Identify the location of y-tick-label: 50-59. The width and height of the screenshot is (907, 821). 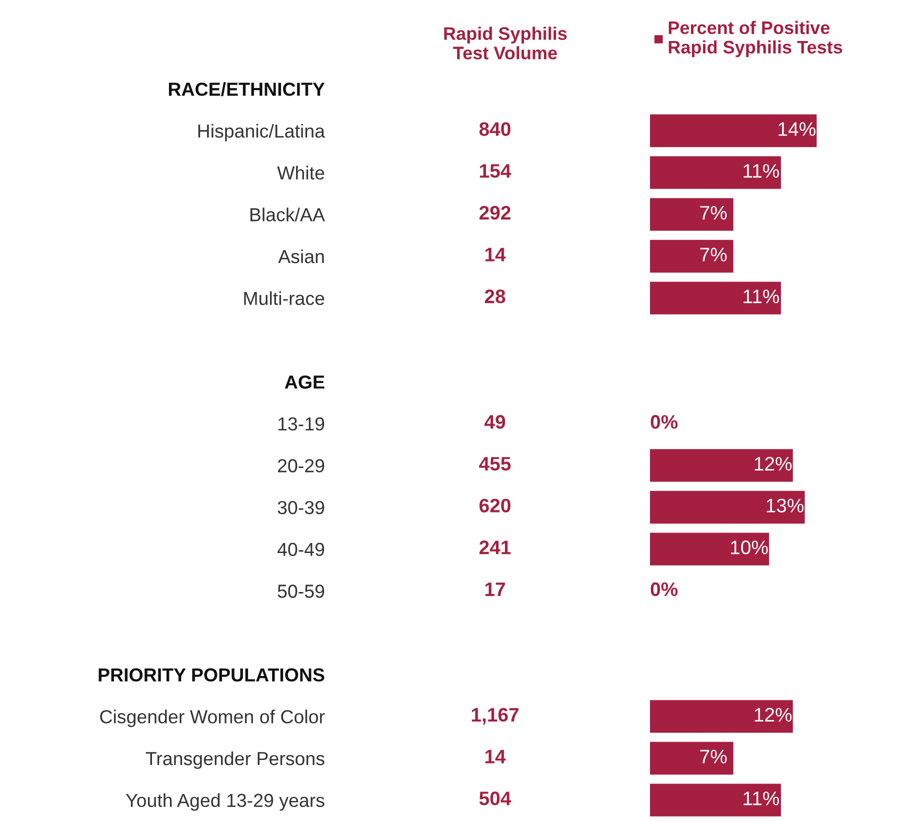
(301, 591).